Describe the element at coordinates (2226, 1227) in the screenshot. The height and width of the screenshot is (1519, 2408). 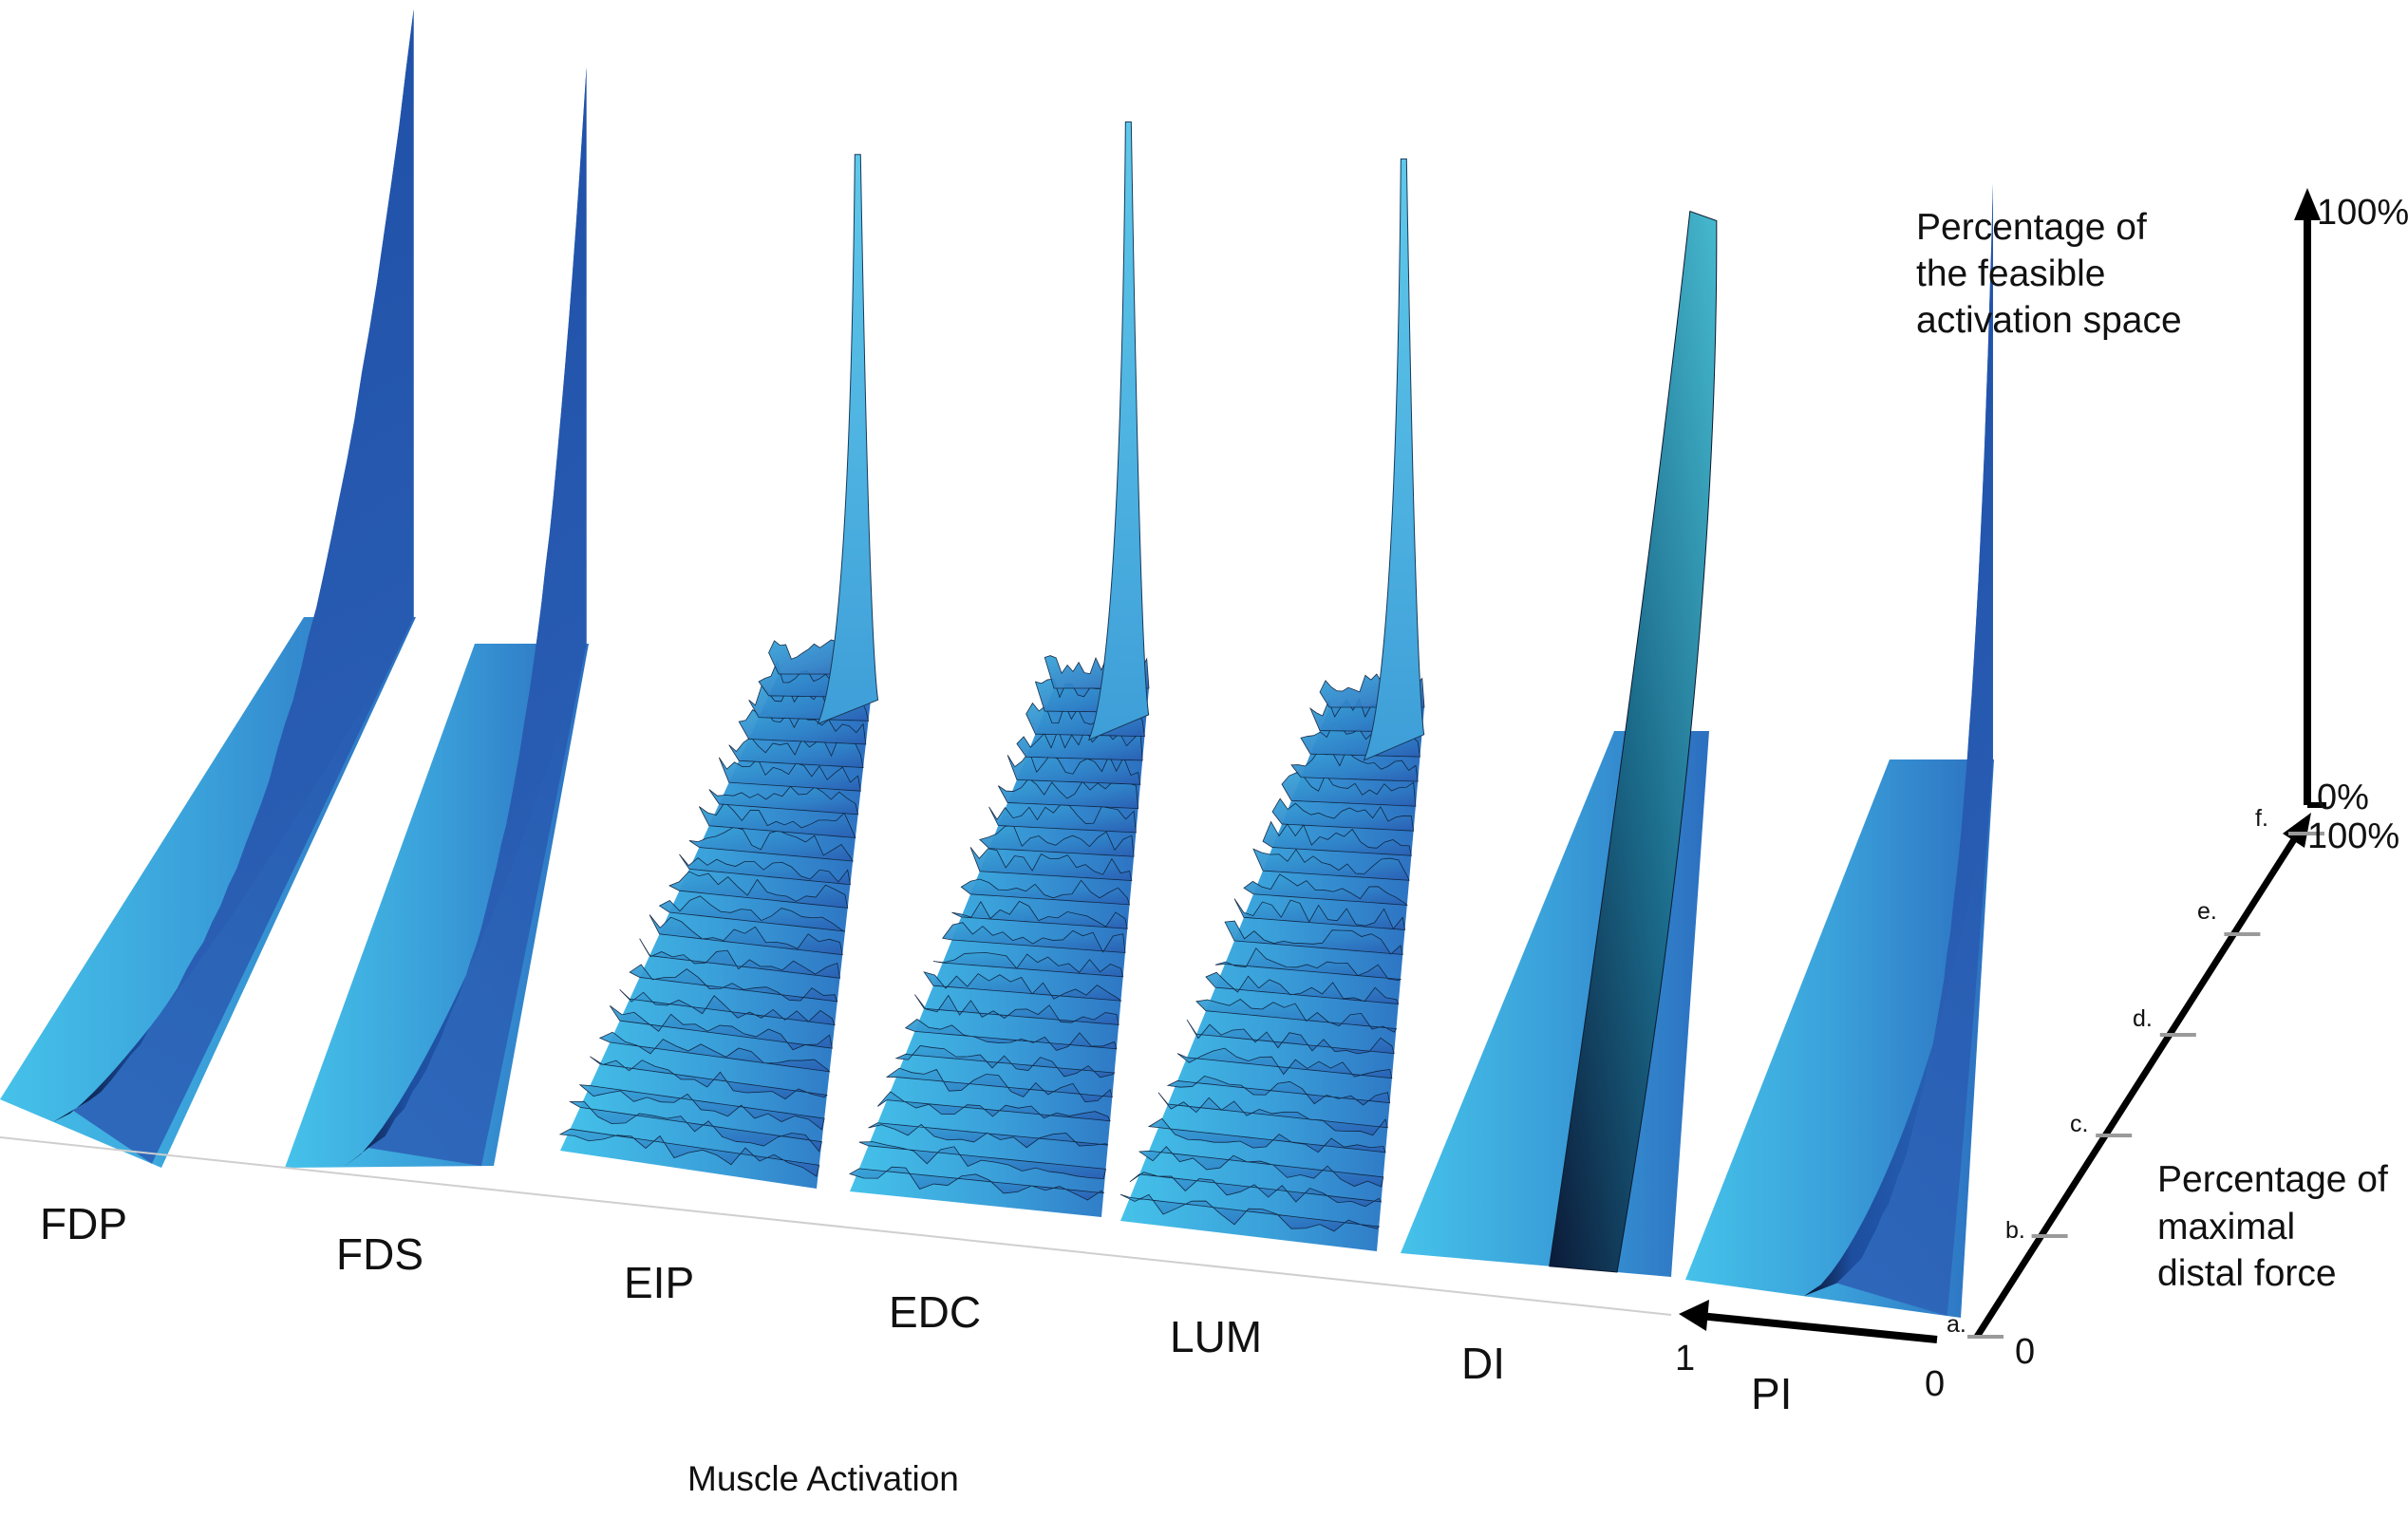
I see `y-axis-title-line-2: maximal` at that location.